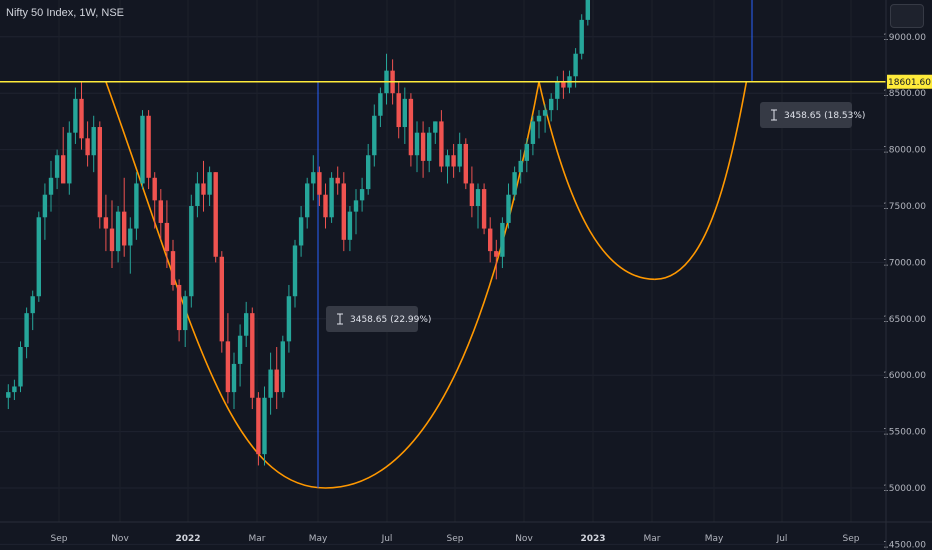 Image resolution: width=932 pixels, height=550 pixels. What do you see at coordinates (652, 539) in the screenshot?
I see `x-tick-label: Mar` at bounding box center [652, 539].